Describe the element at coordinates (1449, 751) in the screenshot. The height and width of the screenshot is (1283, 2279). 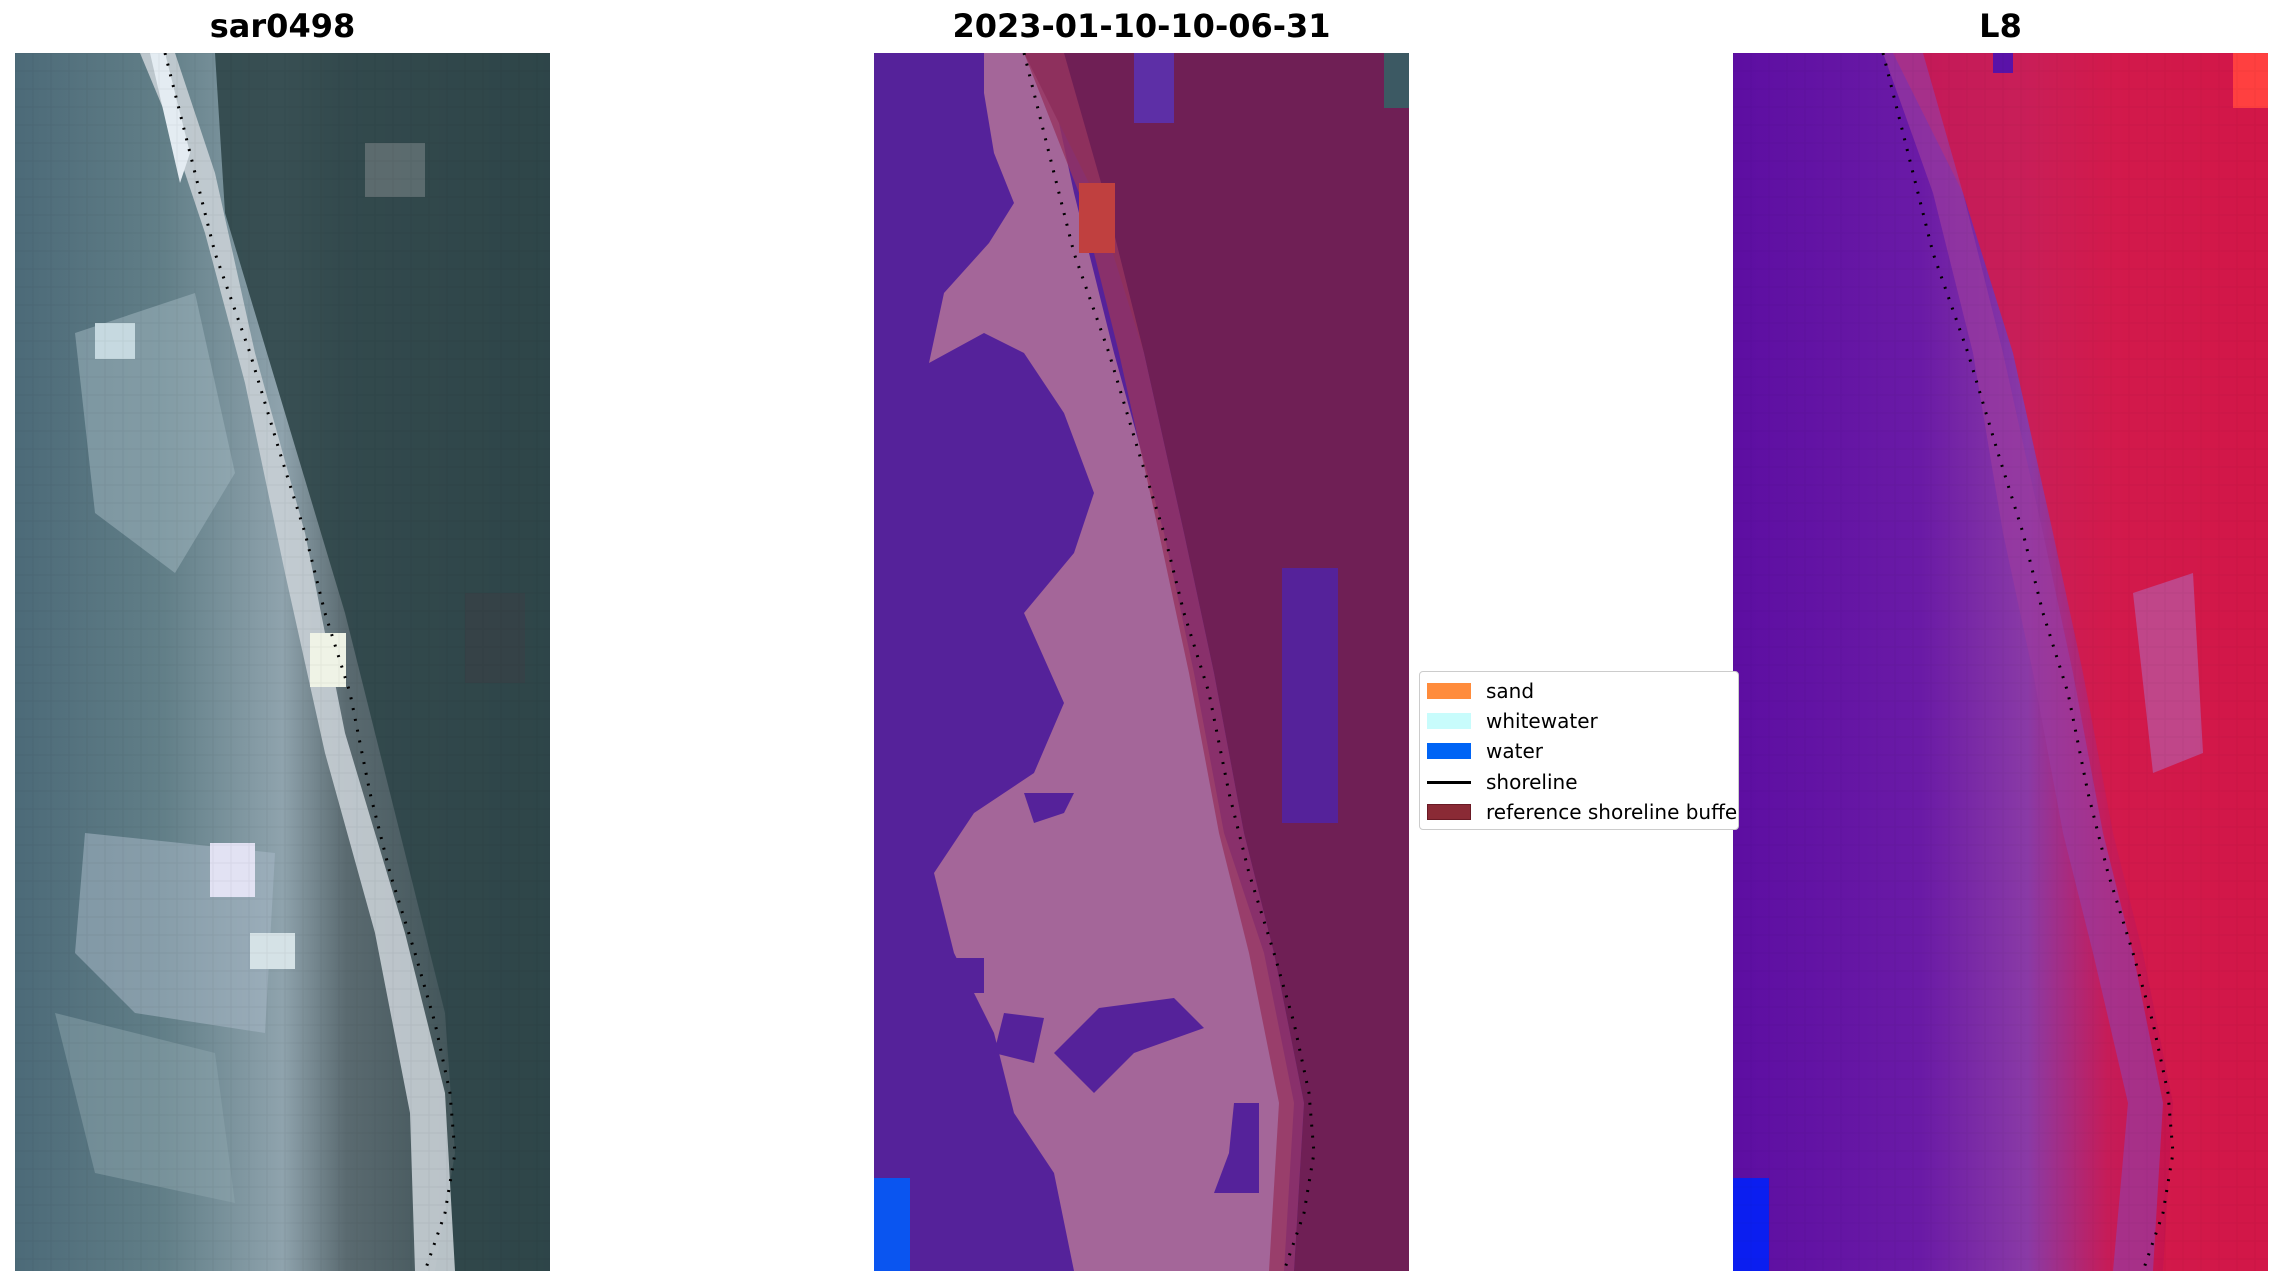
I see `water-swatch` at that location.